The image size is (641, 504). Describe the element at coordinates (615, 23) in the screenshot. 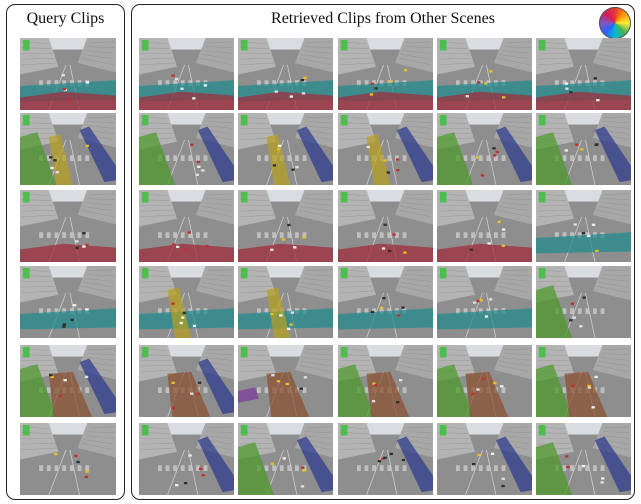

I see `color-wheel-icon` at that location.